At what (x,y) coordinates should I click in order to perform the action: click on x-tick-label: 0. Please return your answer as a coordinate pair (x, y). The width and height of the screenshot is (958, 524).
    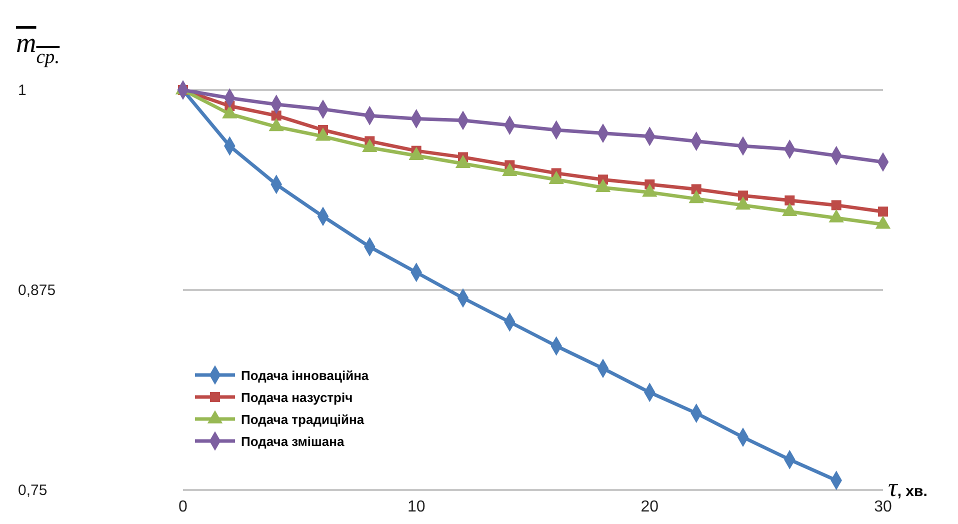
    Looking at the image, I should click on (183, 507).